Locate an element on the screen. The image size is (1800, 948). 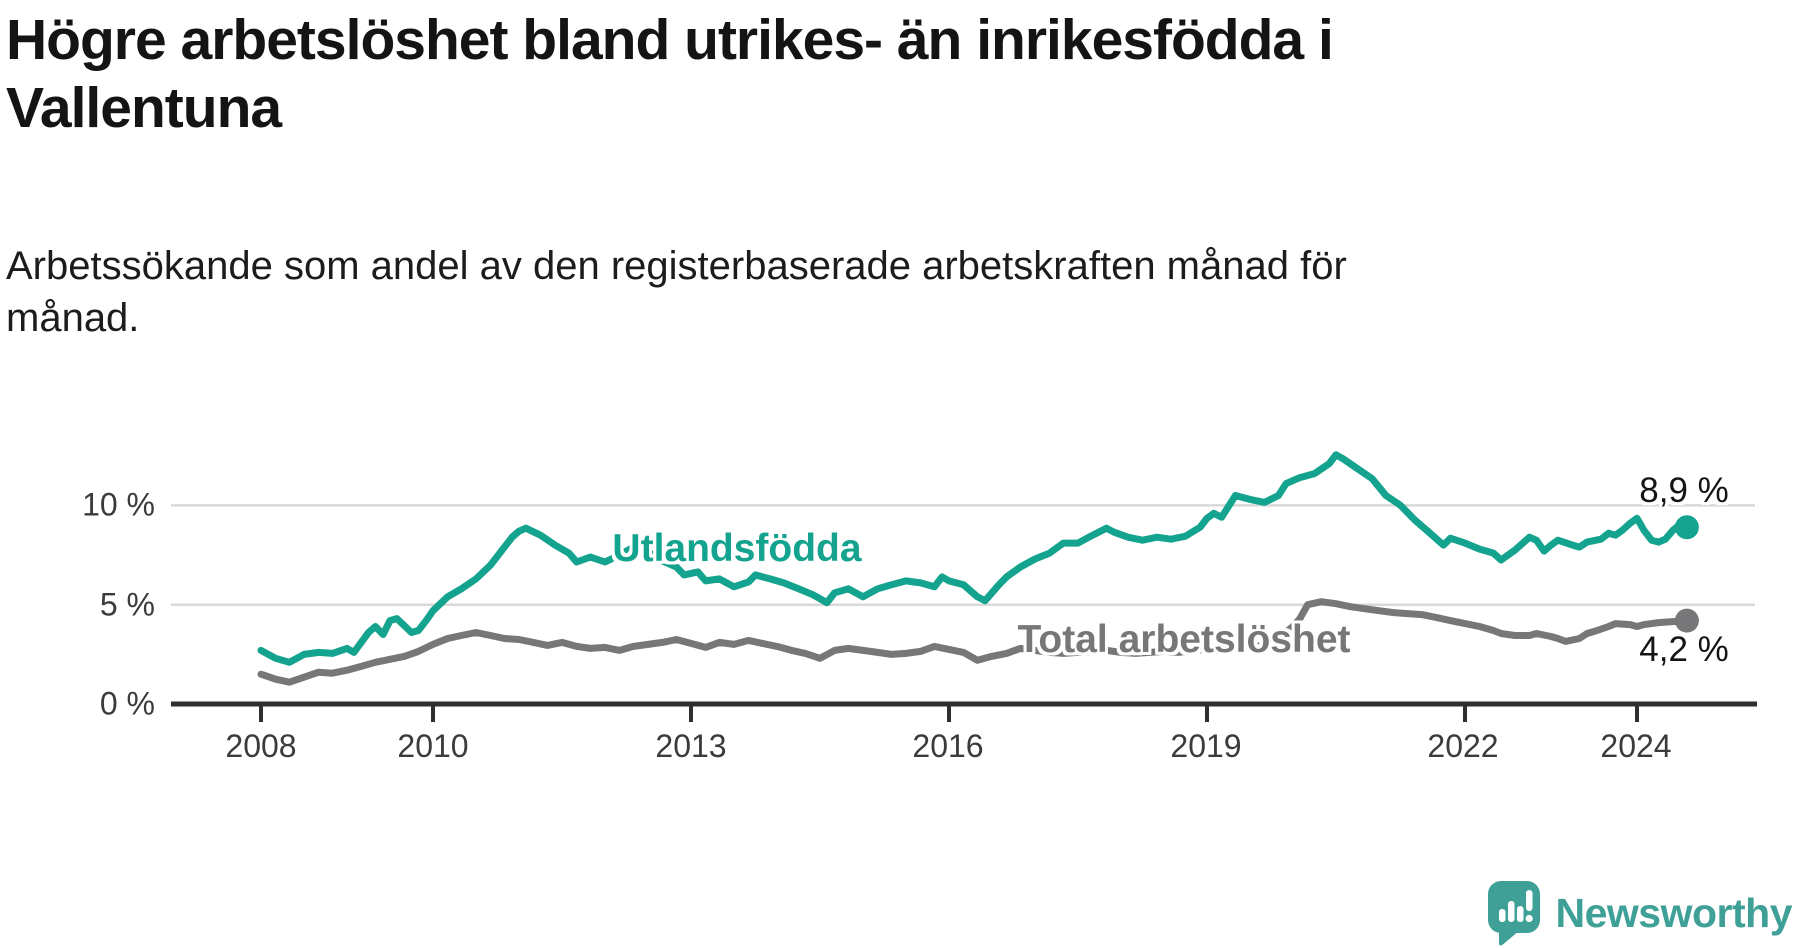
exclamation-bar is located at coordinates (1528, 900).